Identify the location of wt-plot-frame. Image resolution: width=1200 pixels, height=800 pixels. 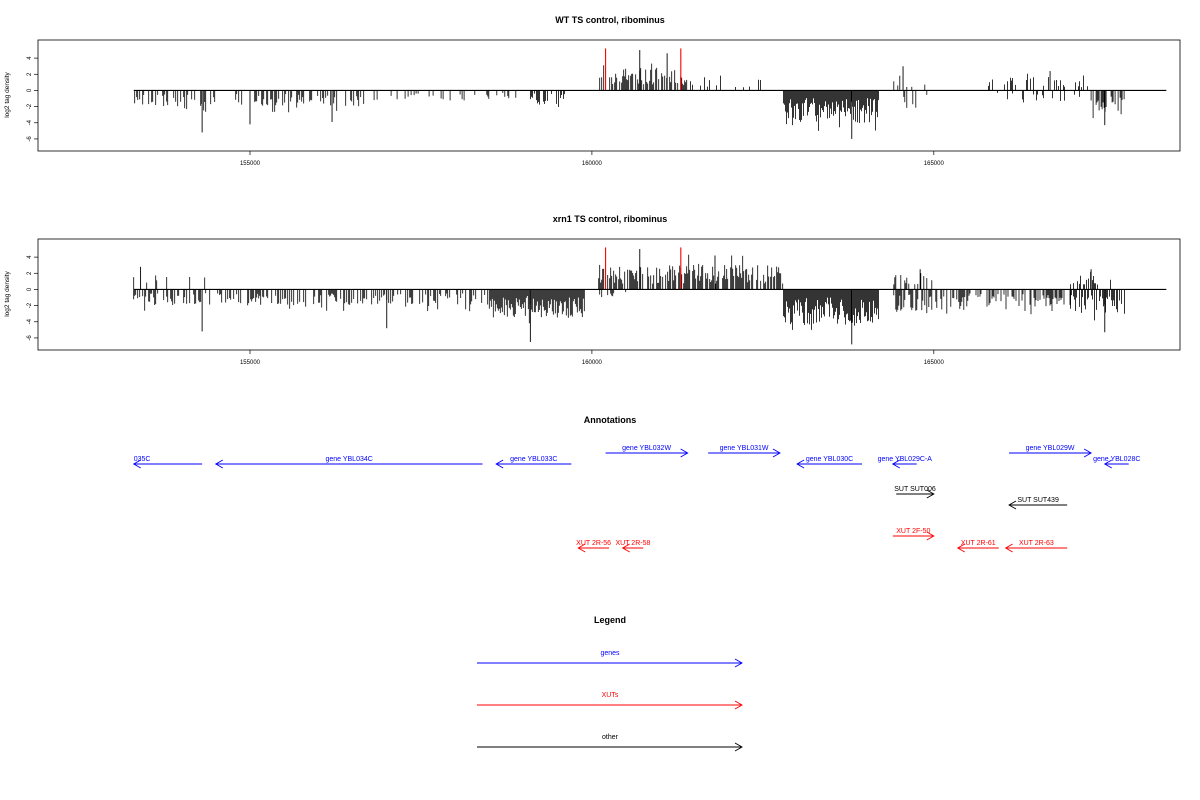
(609, 95).